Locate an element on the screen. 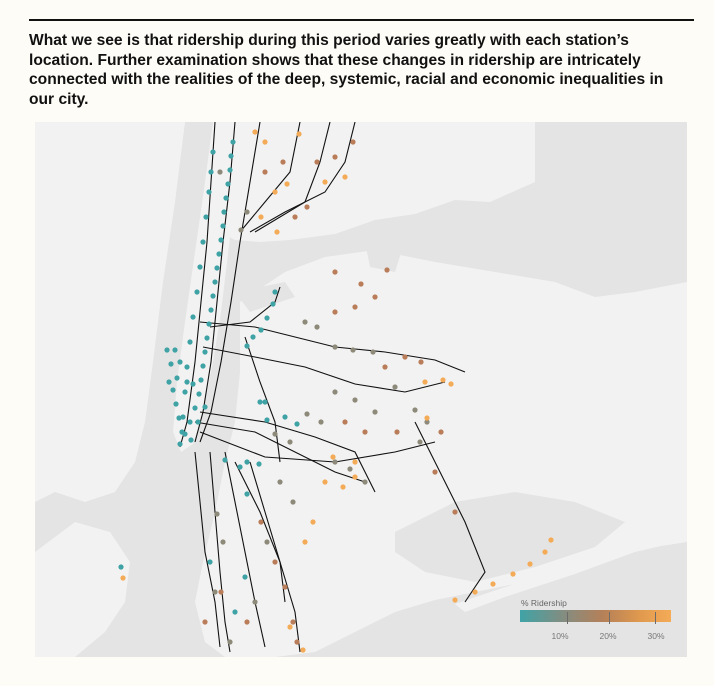 The width and height of the screenshot is (714, 686). line-canarsie is located at coordinates (287, 452).